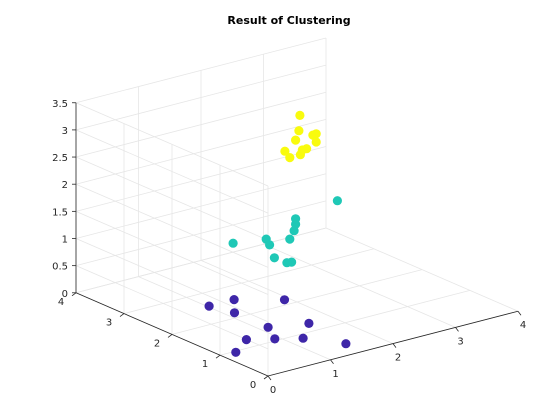  Describe the element at coordinates (60, 267) in the screenshot. I see `z-tick-label: 0.5` at that location.